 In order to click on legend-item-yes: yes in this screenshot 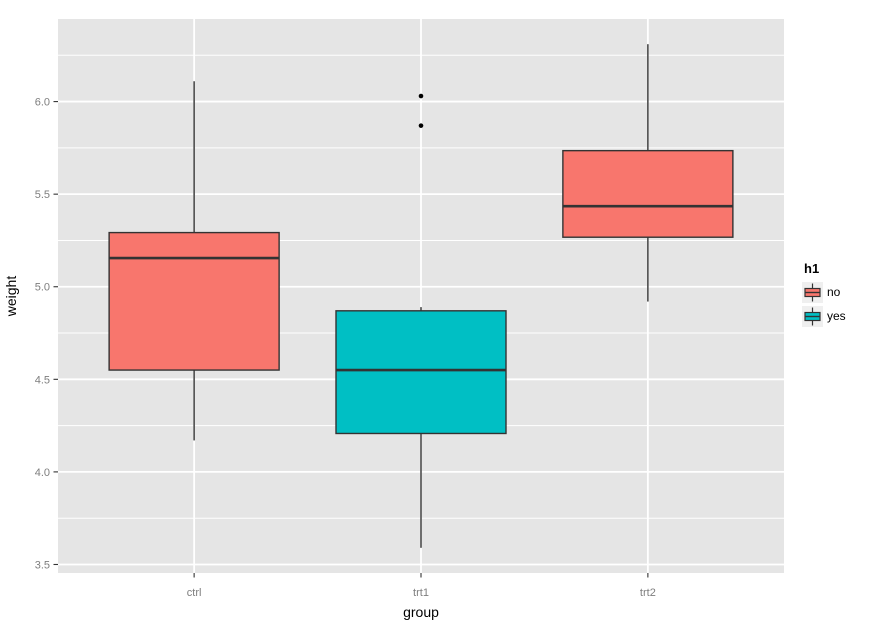, I will do `click(824, 316)`.